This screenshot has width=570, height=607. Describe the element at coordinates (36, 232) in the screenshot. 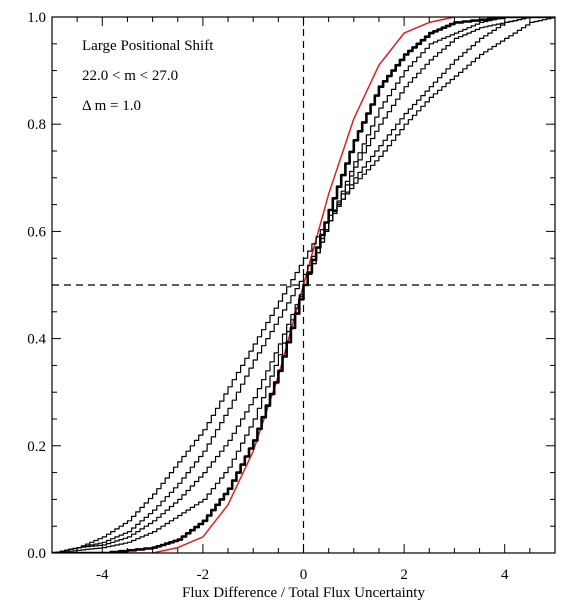

I see `y-tick-label: 0.6` at that location.